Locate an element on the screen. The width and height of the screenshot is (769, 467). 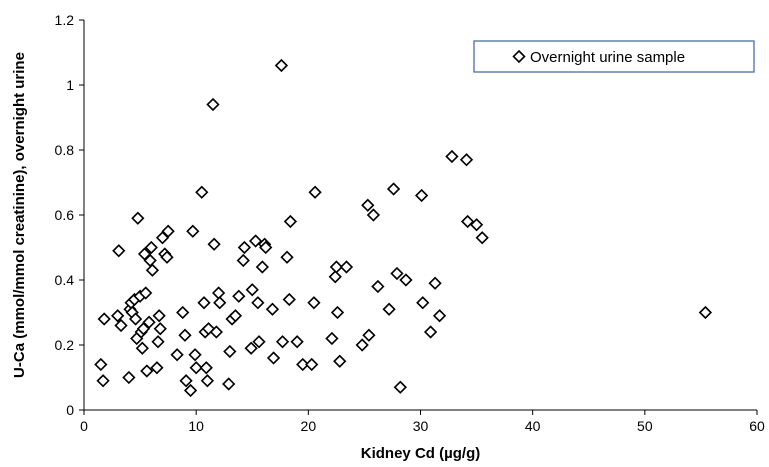
legend-diamond-icon is located at coordinates (519, 56).